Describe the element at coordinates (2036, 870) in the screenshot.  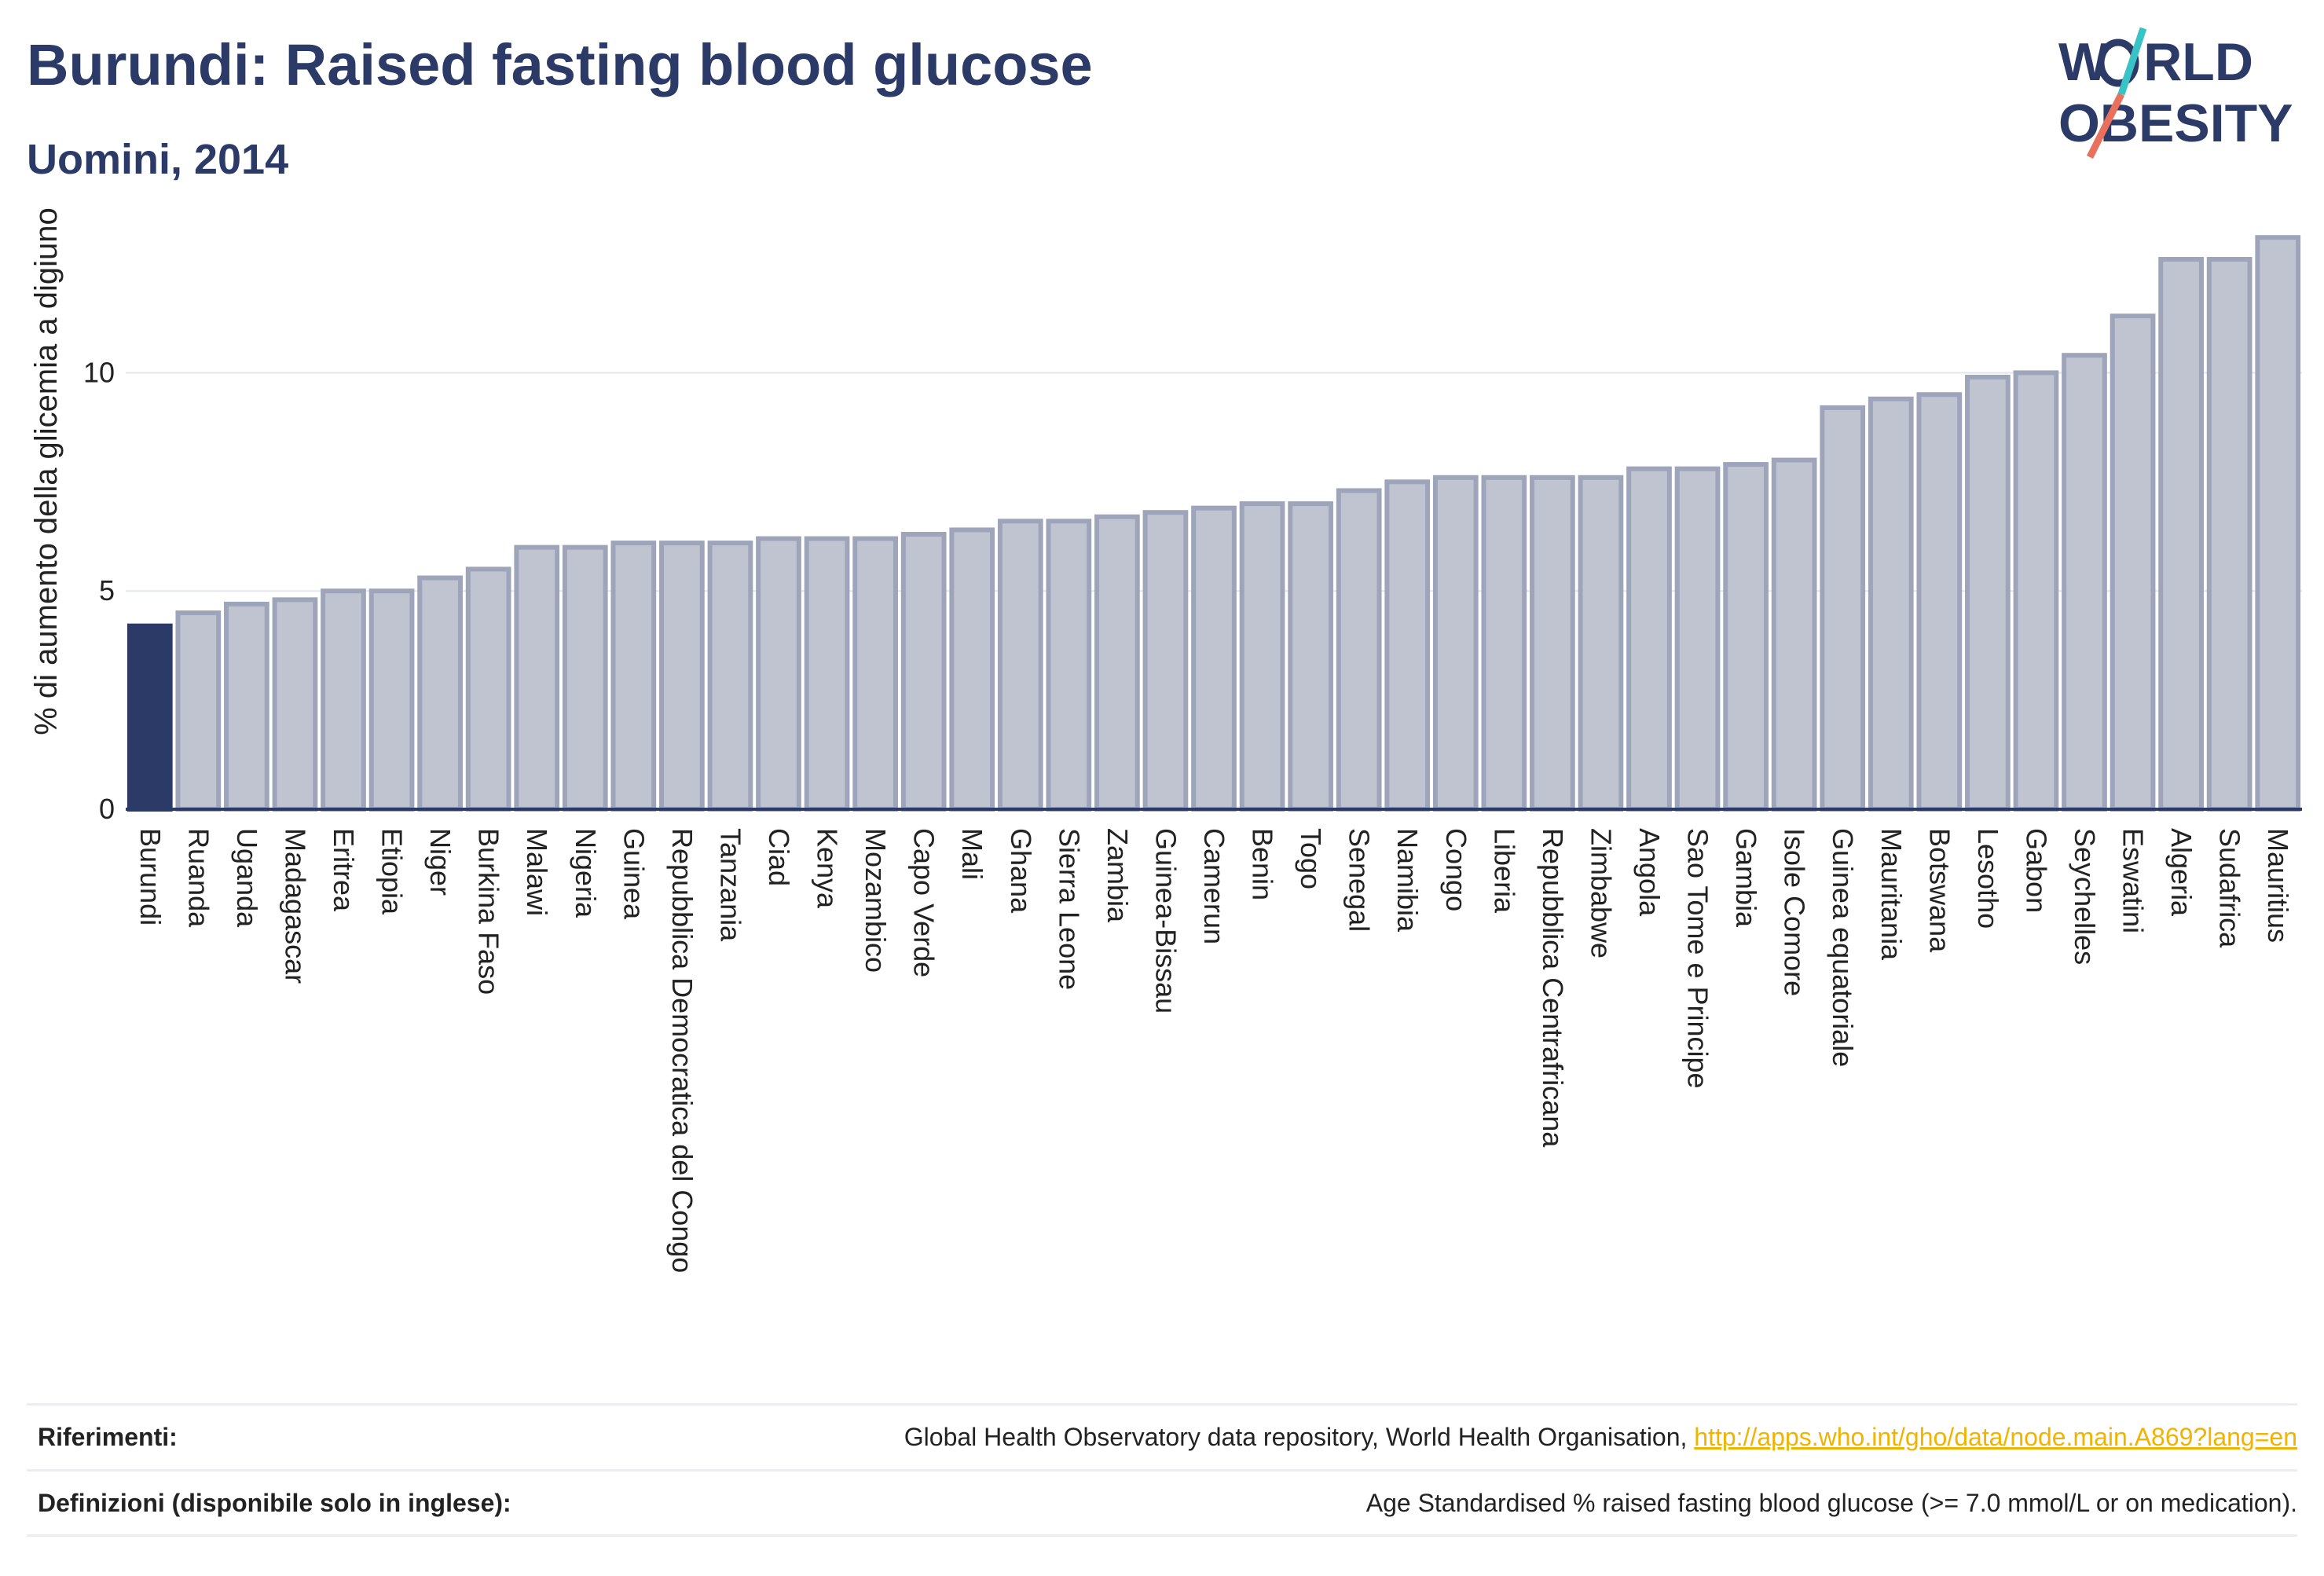
I see `x-tick-label: Gabon` at that location.